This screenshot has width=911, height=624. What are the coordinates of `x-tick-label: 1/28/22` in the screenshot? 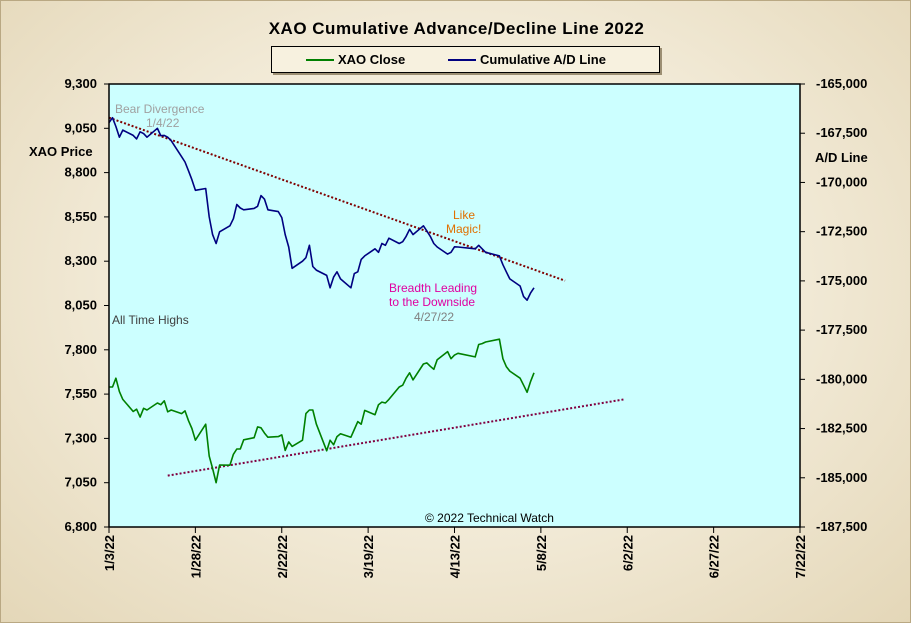 It's located at (195, 556).